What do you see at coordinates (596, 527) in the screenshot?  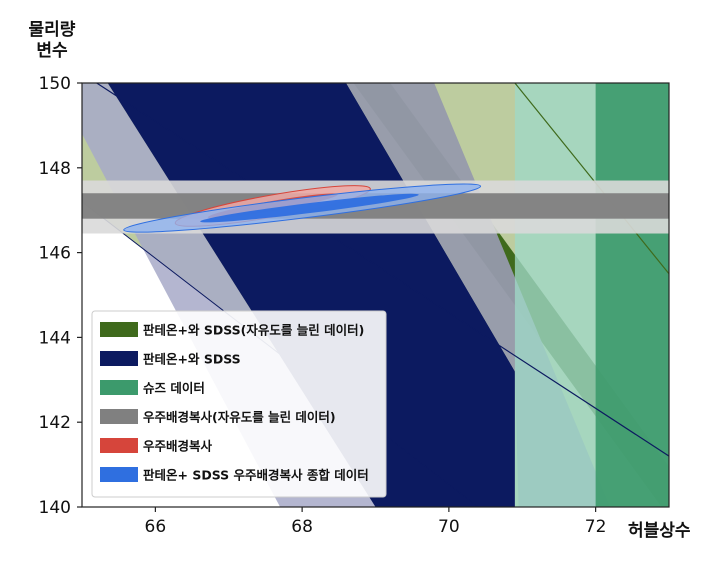 I see `x-tick-label: 72` at bounding box center [596, 527].